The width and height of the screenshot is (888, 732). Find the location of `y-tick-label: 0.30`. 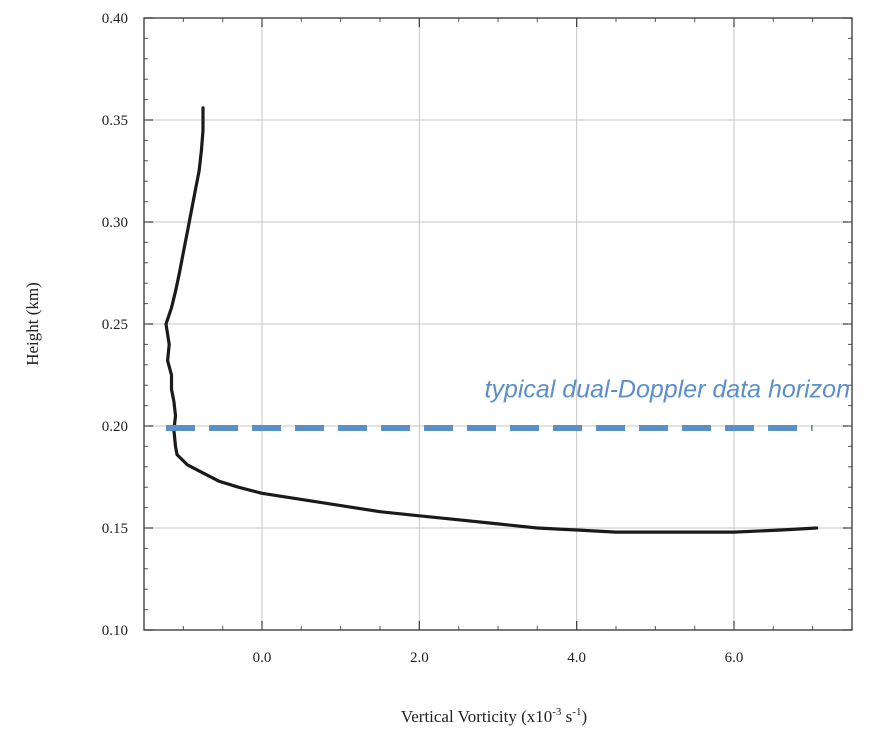

y-tick-label: 0.30 is located at coordinates (115, 223).